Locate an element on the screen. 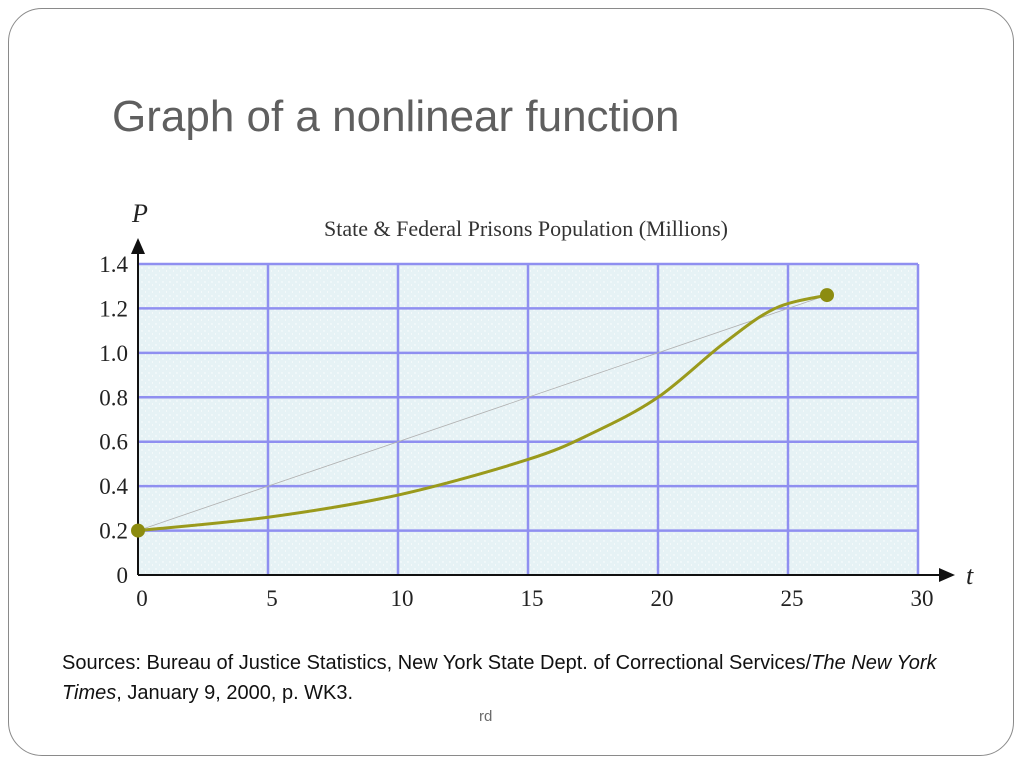  source-publication: The New York Times is located at coordinates (499, 678).